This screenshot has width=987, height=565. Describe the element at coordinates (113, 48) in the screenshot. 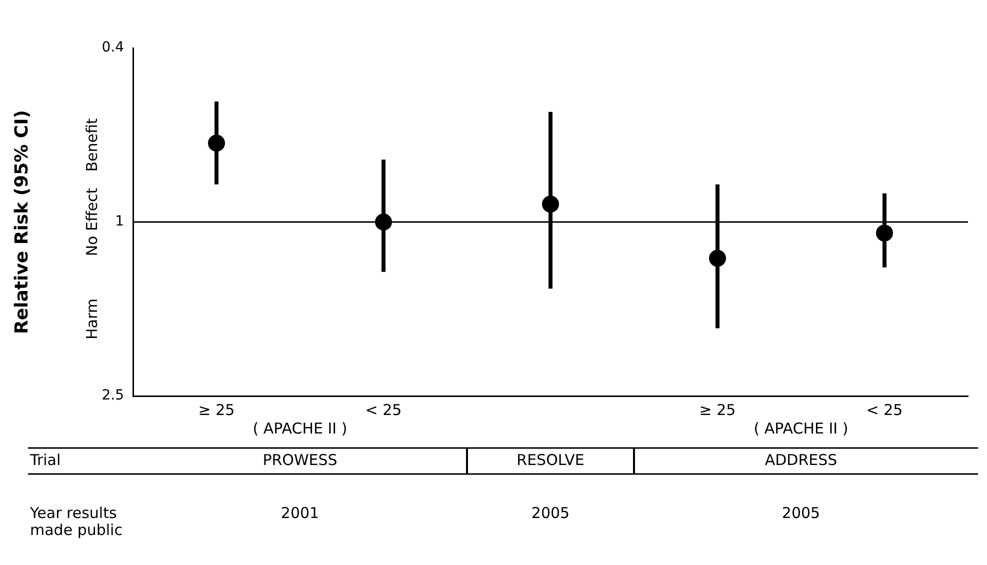

I see `y-tick-label: 0.4` at that location.